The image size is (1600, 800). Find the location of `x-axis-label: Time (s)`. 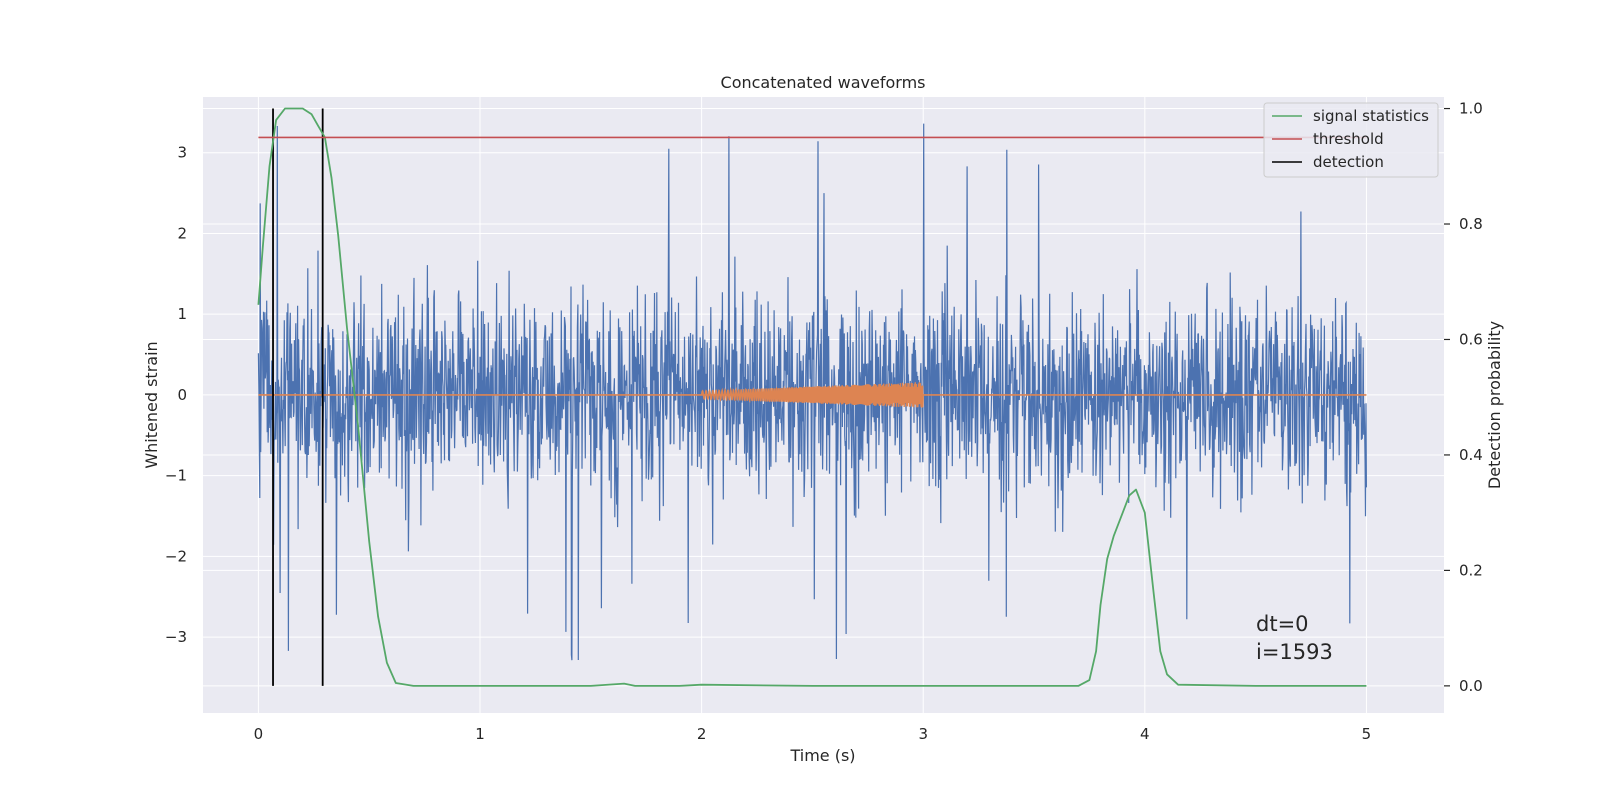

x-axis-label: Time (s) is located at coordinates (822, 755).